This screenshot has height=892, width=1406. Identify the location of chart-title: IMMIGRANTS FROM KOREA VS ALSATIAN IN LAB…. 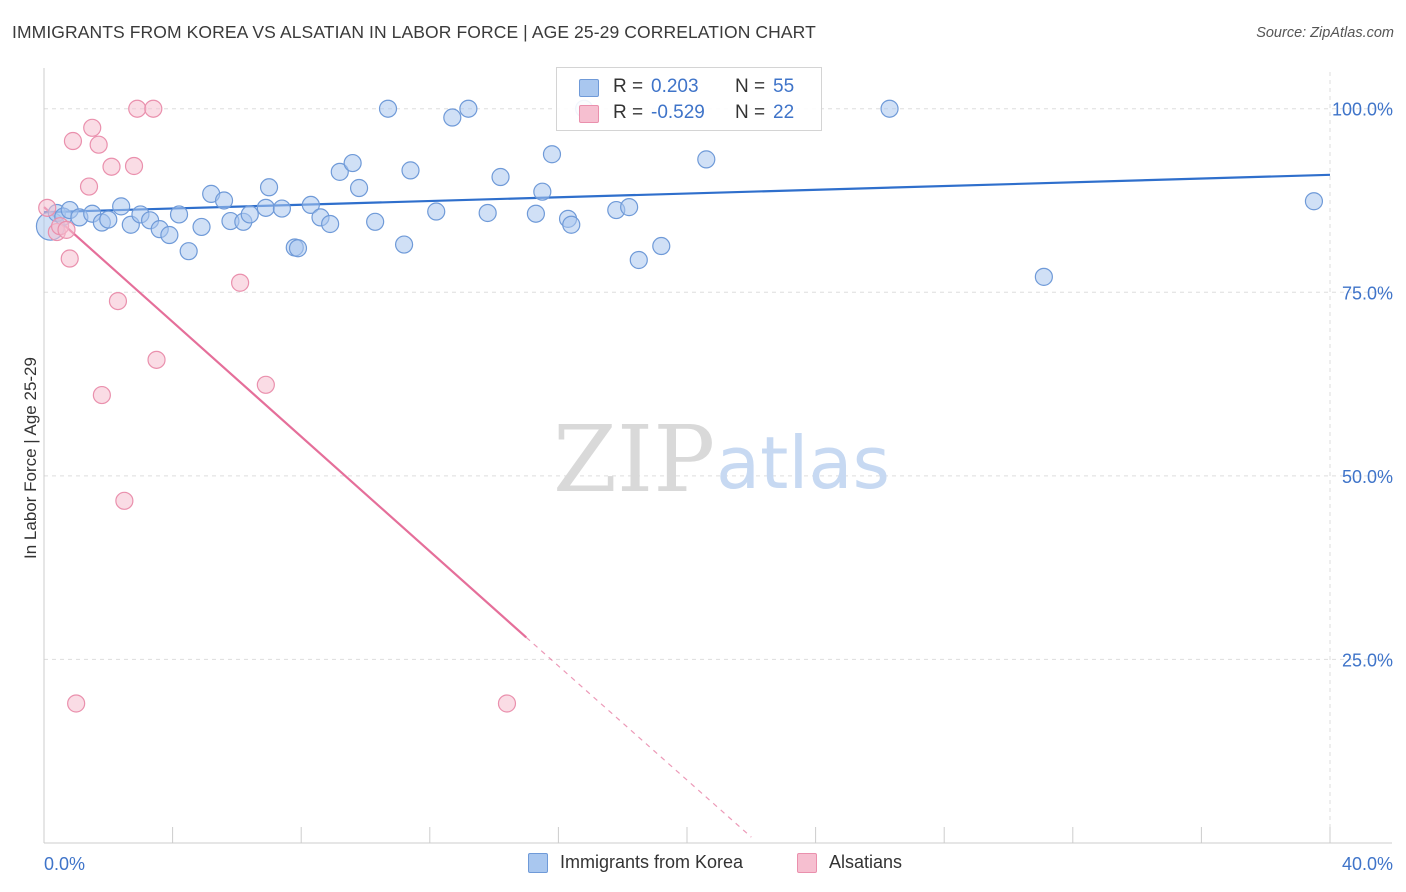
(414, 32).